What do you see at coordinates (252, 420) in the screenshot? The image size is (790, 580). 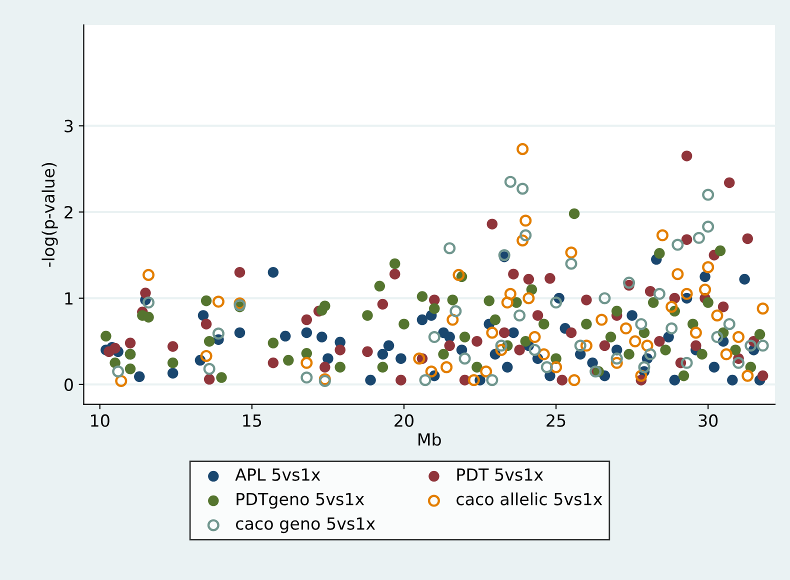 I see `x-tick-label: 15` at bounding box center [252, 420].